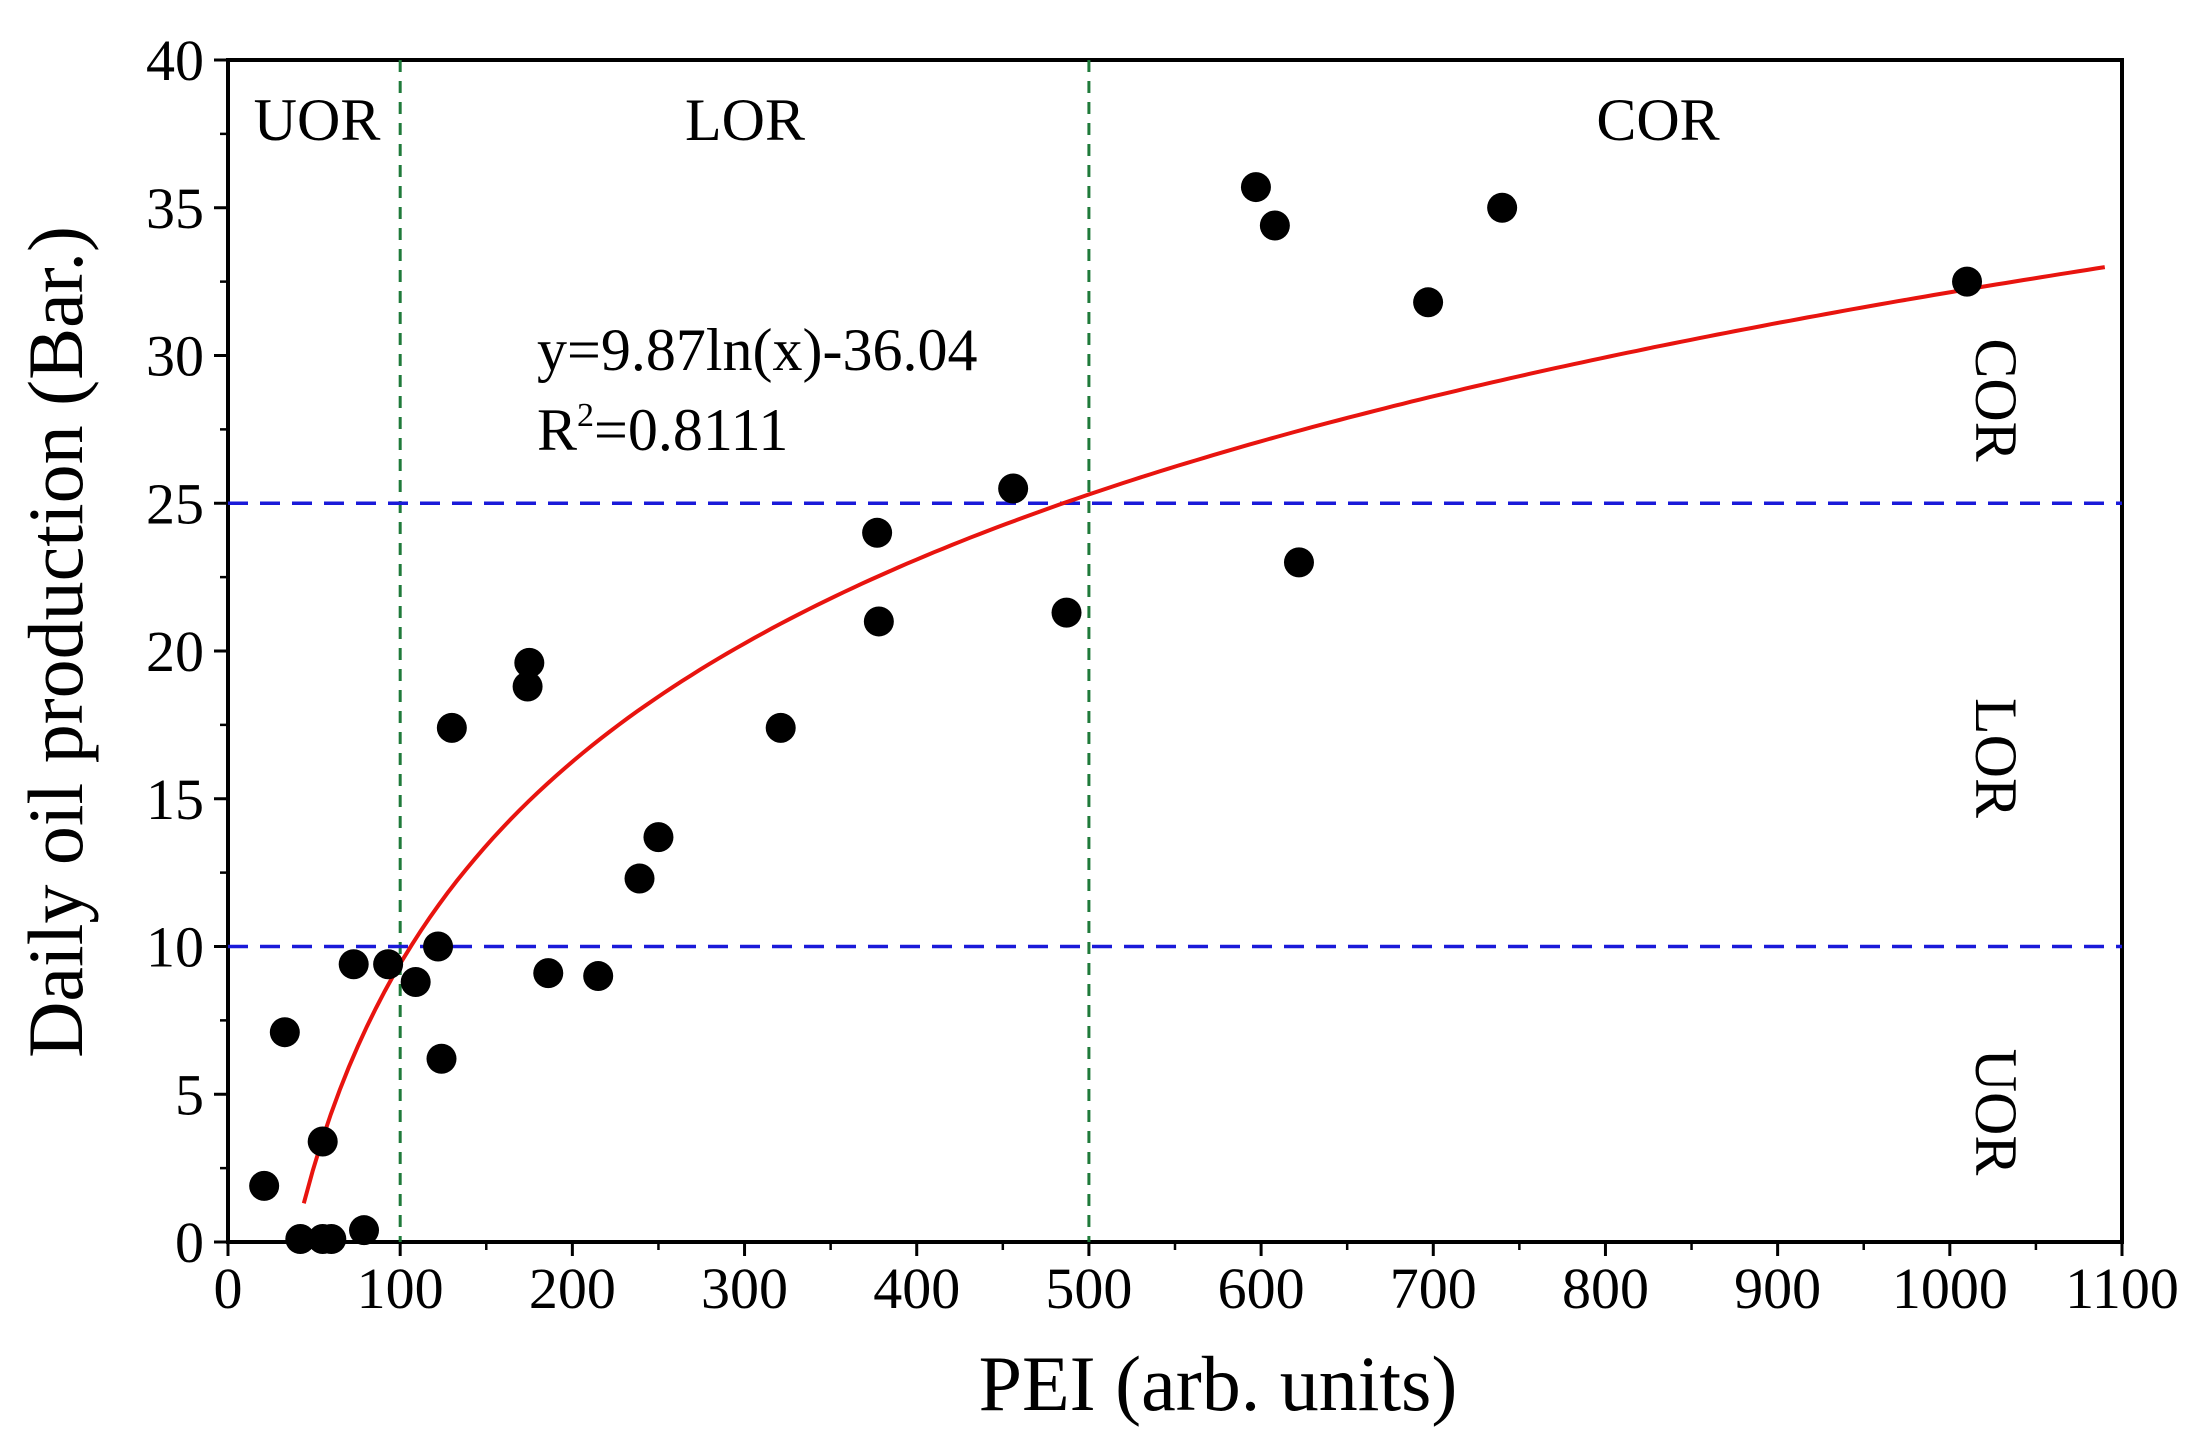 This screenshot has width=2197, height=1443. What do you see at coordinates (400, 1288) in the screenshot?
I see `x-tick-label-100: 100` at bounding box center [400, 1288].